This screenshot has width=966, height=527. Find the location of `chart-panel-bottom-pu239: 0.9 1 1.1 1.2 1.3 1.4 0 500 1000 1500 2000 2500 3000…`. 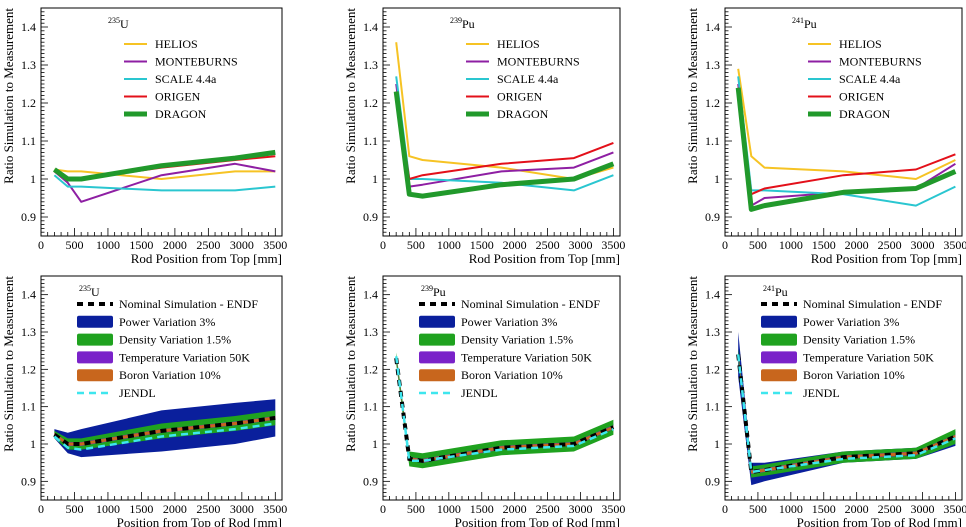

chart-panel-bottom-pu239: 0.9 1 1.1 1.2 1.3 1.4 0 500 1000 1500 2000 2500 3000… is located at coordinates (484, 401).